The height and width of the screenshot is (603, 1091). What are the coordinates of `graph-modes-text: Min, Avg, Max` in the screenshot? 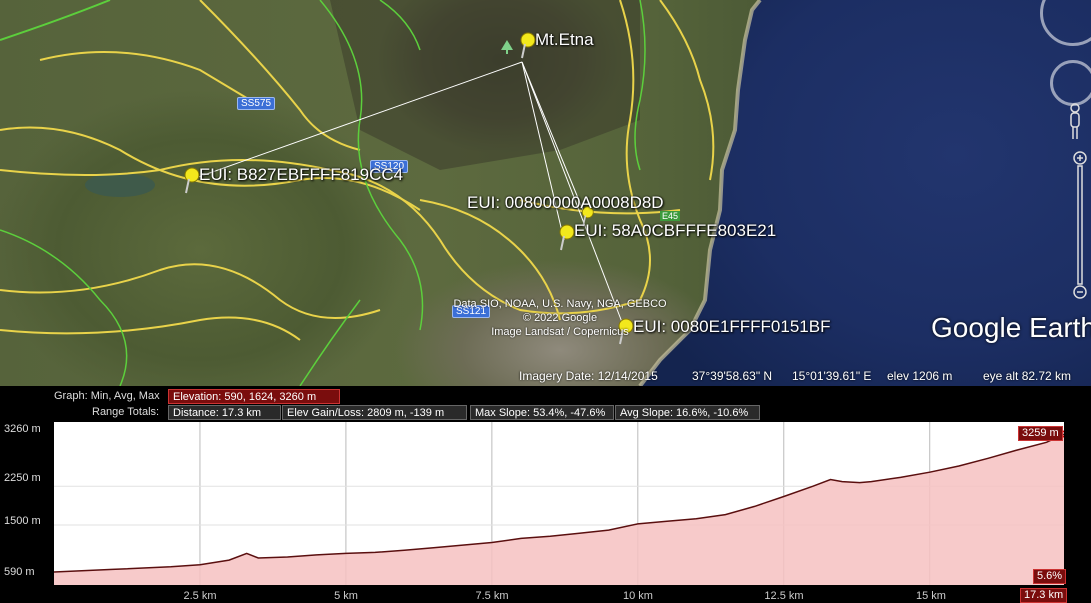 It's located at (125, 396).